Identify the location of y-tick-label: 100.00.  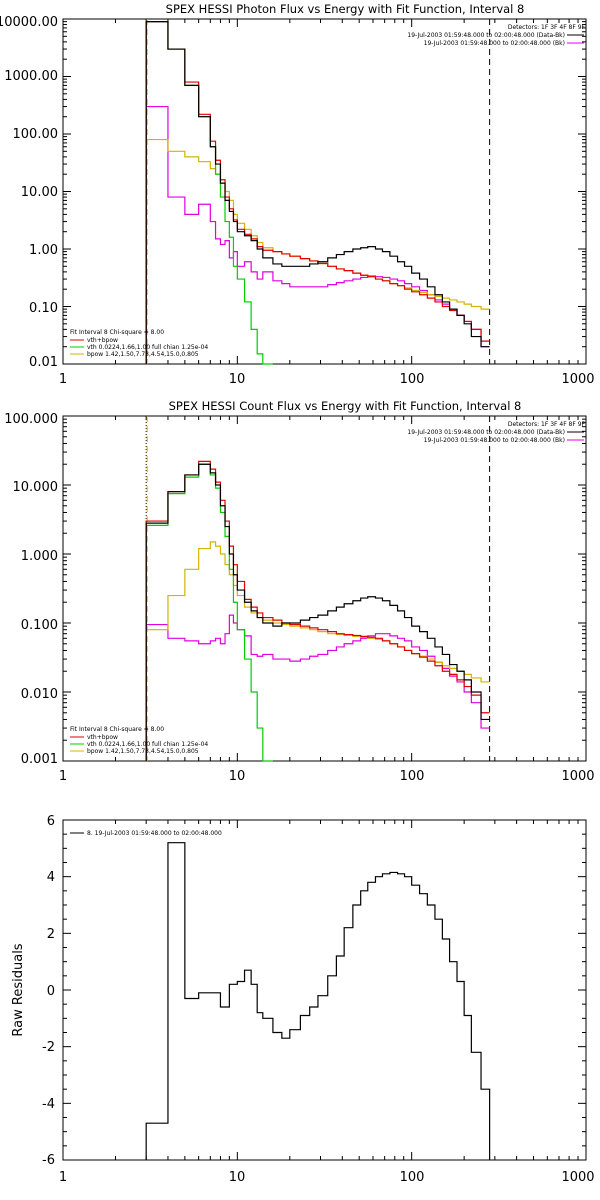
(36, 134).